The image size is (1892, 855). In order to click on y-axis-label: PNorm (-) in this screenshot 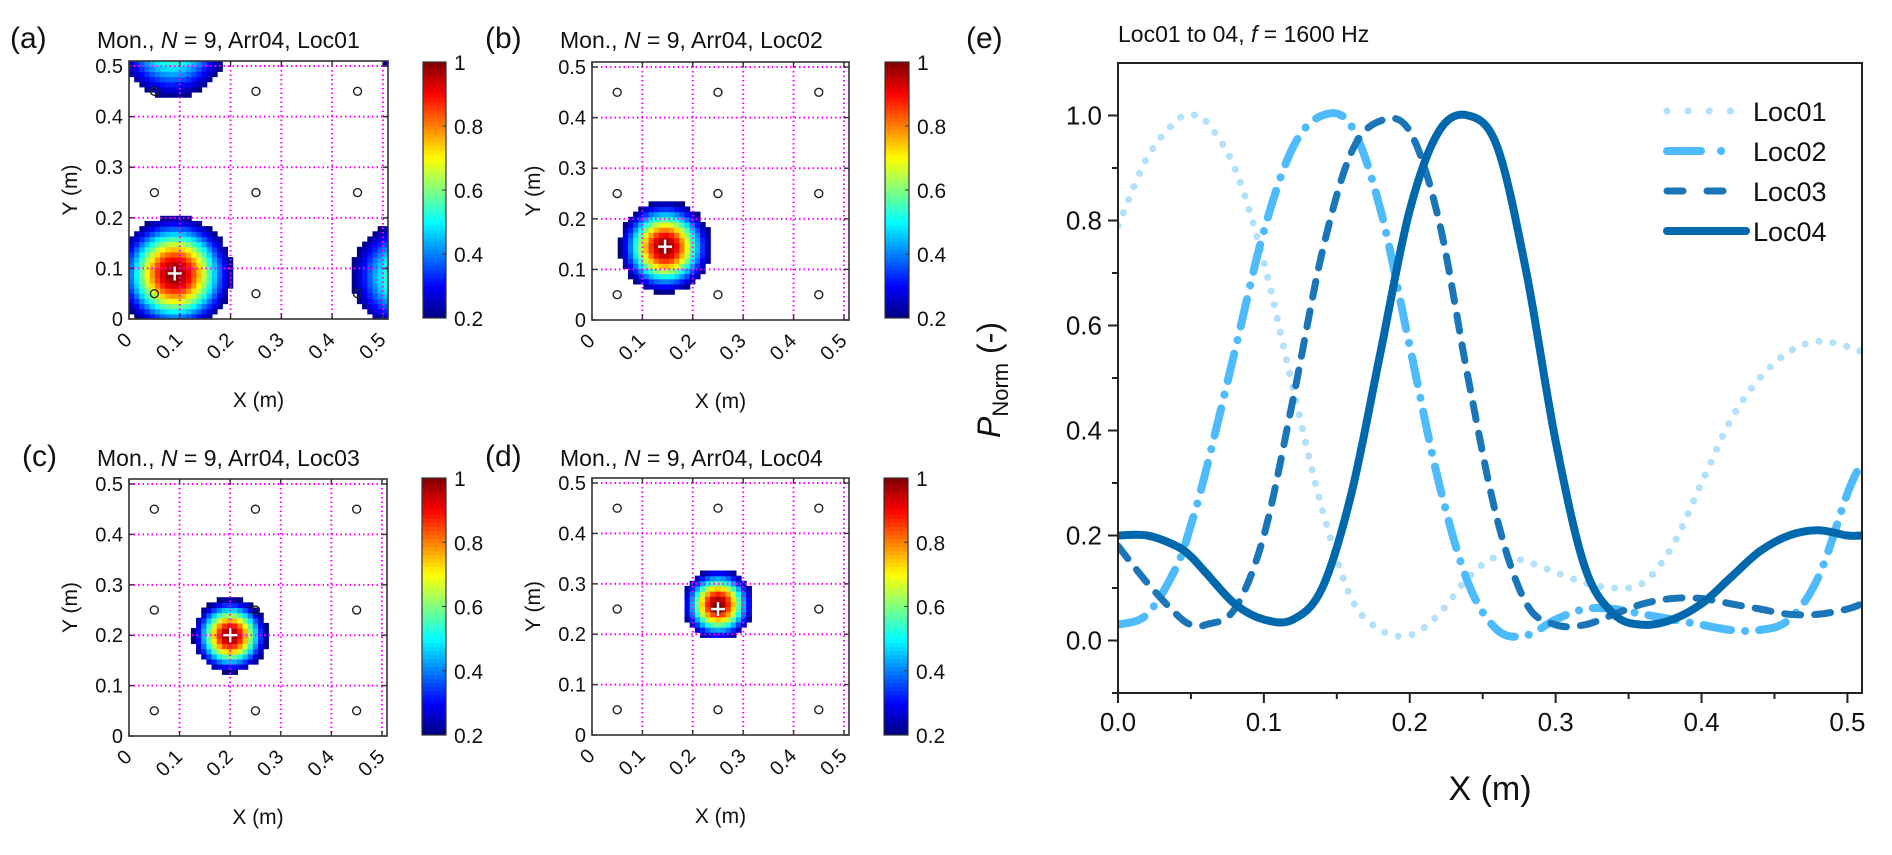, I will do `click(992, 380)`.